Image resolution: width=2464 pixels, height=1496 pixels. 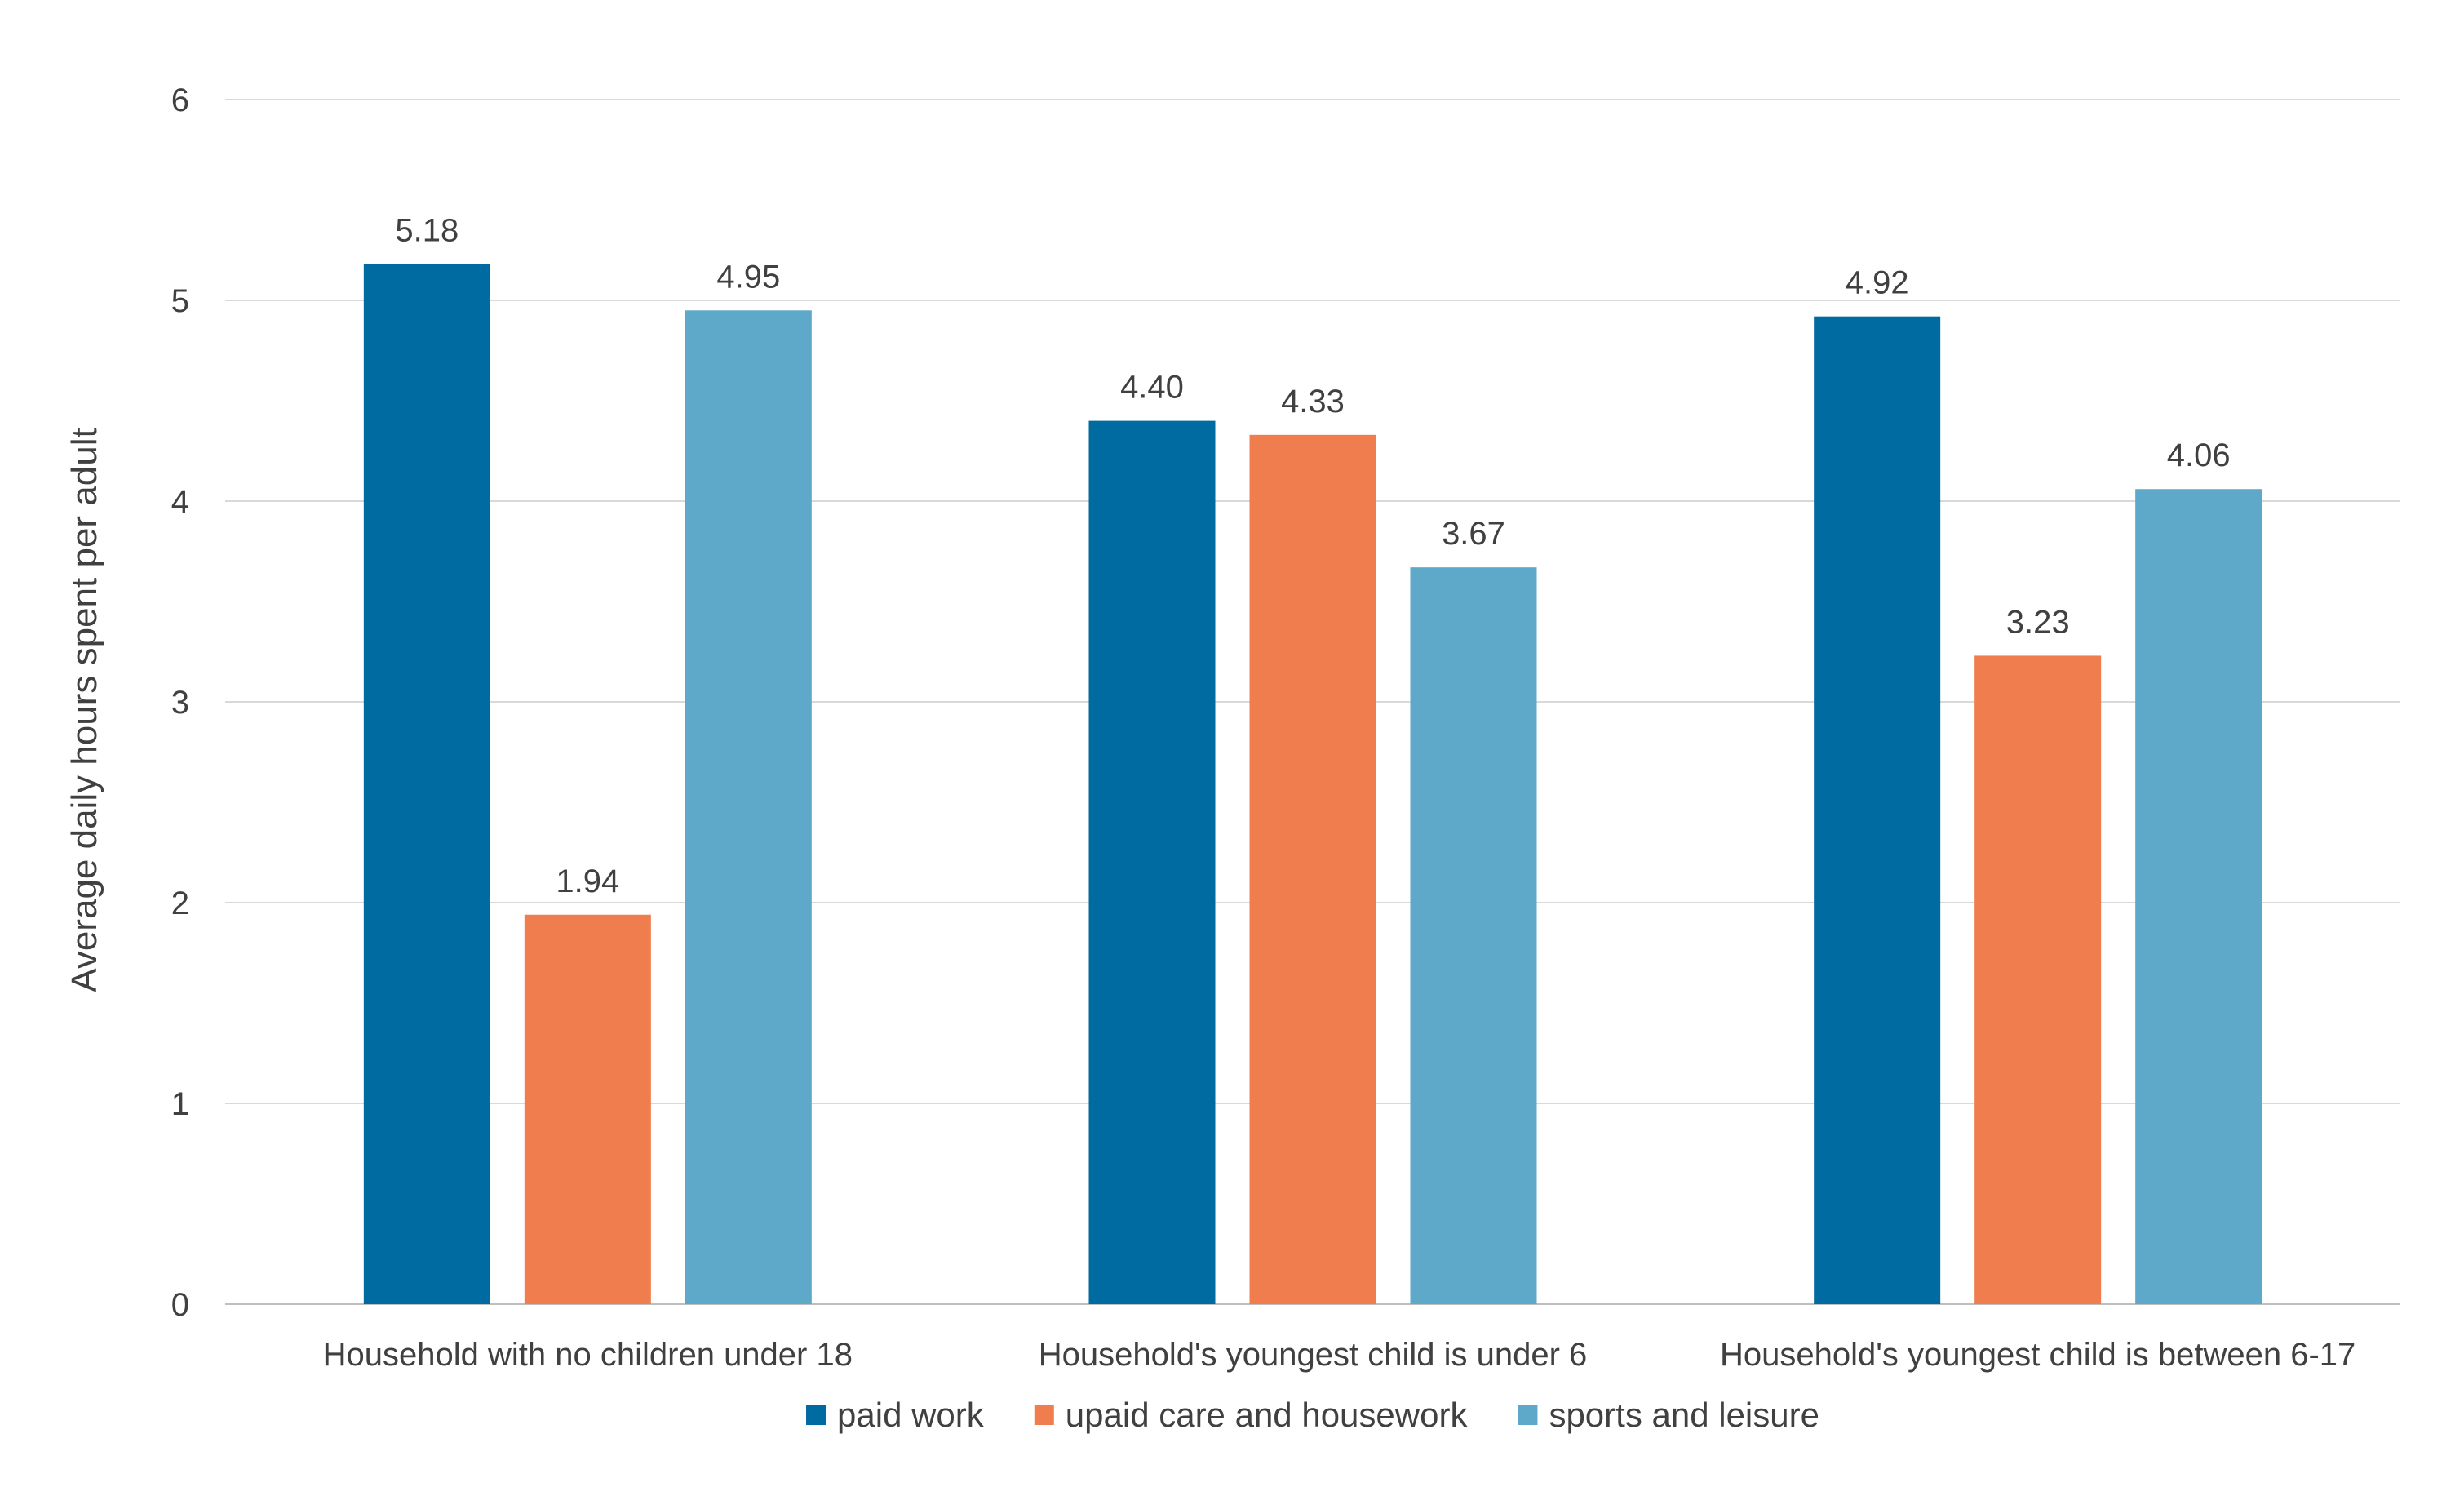 I want to click on legend-label: upaid care and housework, so click(x=1267, y=1415).